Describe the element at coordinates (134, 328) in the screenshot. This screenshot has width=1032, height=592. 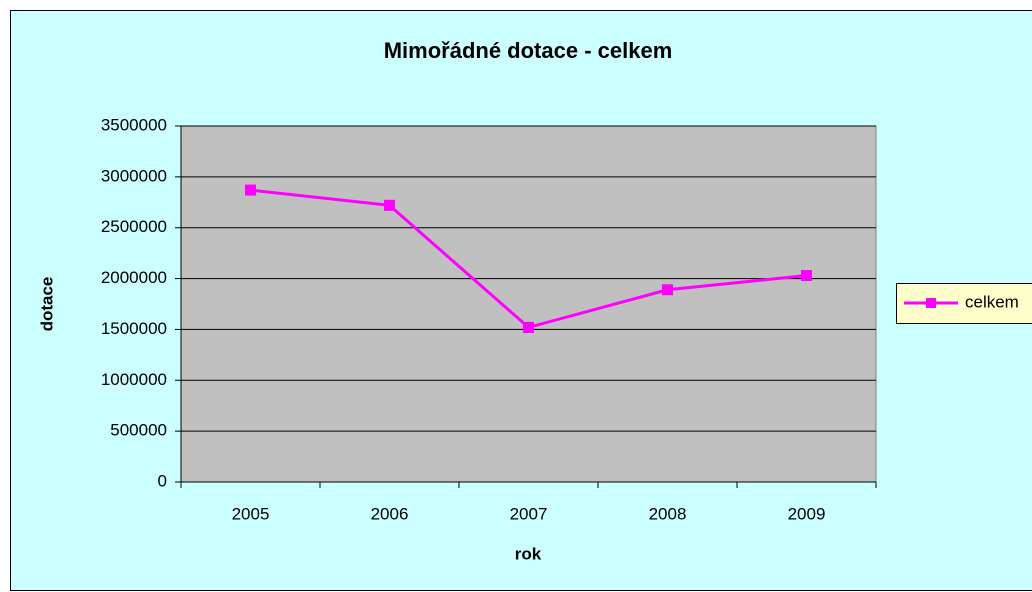
I see `y-tick-label: 1500000` at that location.